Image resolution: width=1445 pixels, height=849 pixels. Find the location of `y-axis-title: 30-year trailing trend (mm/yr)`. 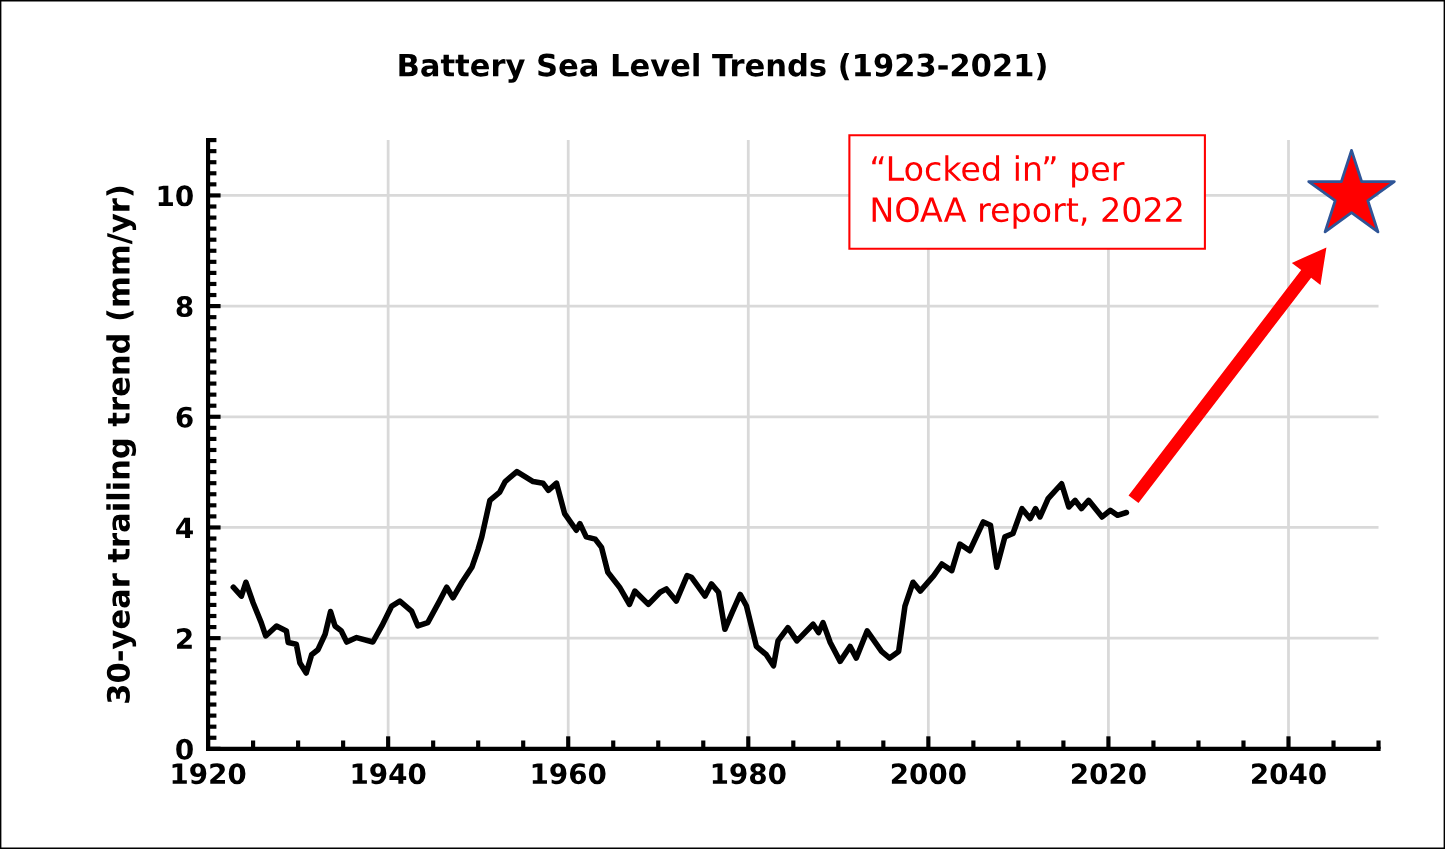

y-axis-title: 30-year trailing trend (mm/yr) is located at coordinates (121, 444).